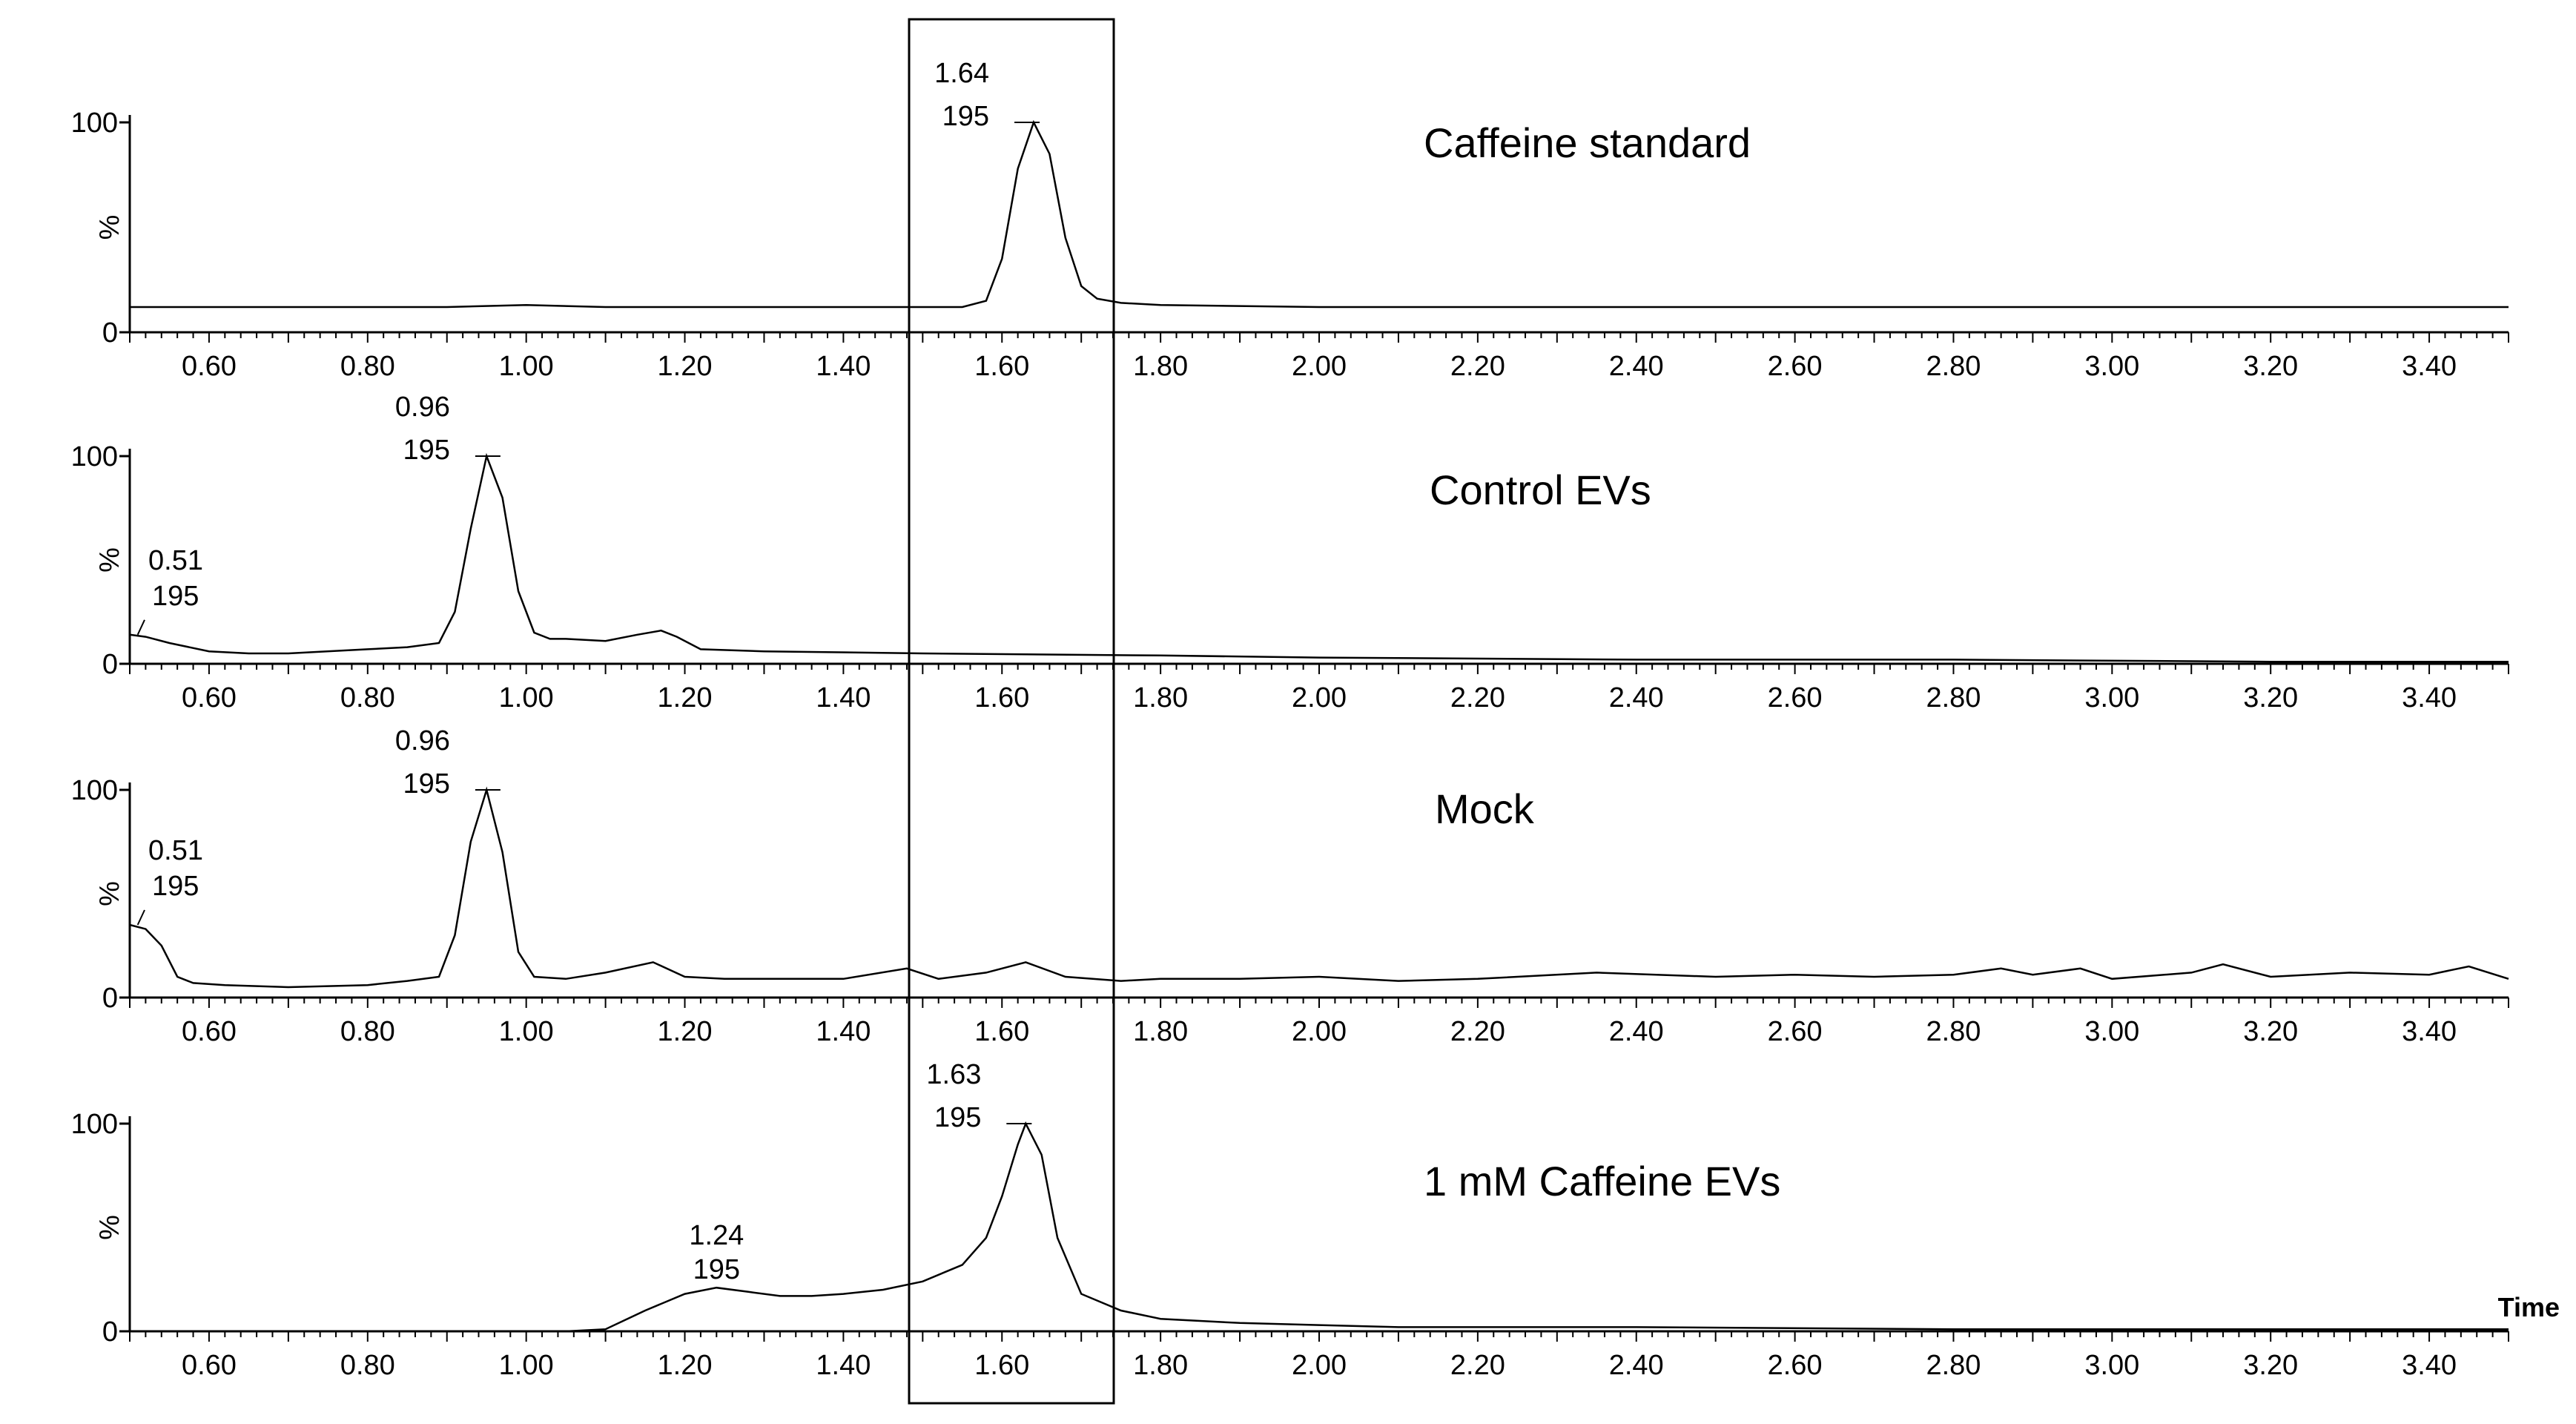  I want to click on highlight-box, so click(1011, 711).